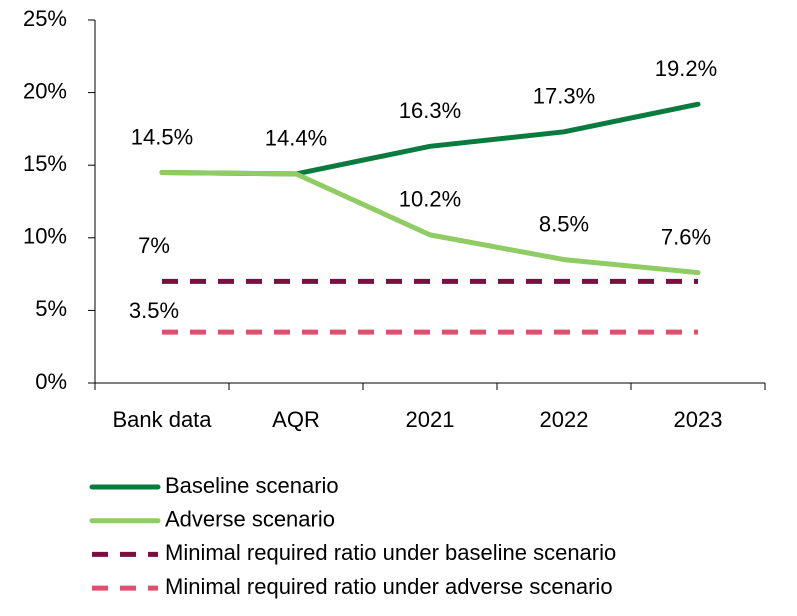 The width and height of the screenshot is (797, 616). I want to click on y-tick-label: 5%, so click(51, 308).